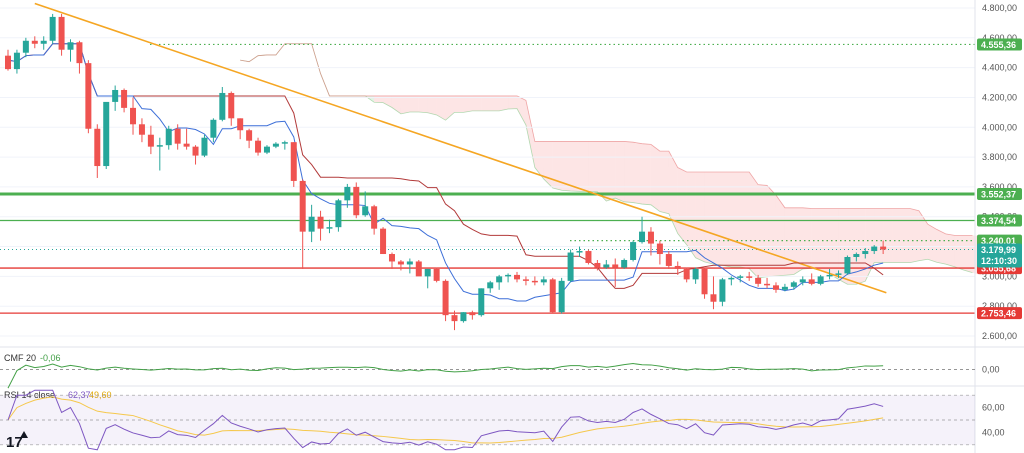  Describe the element at coordinates (999, 97) in the screenshot. I see `price-tick-label: 4.200,00` at that location.